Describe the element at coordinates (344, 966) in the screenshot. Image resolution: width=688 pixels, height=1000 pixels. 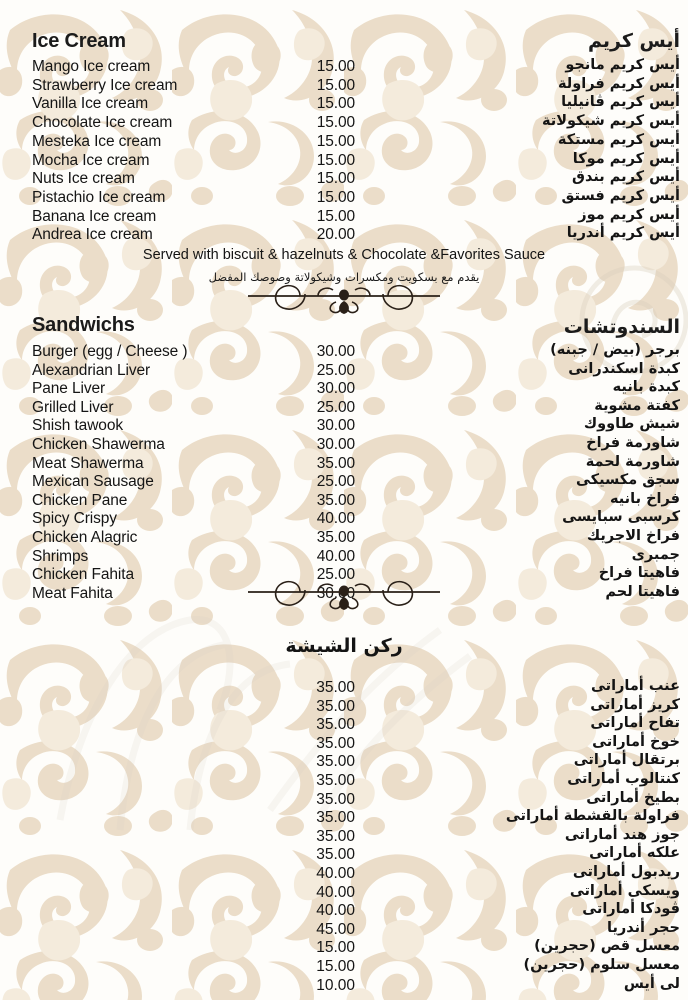
I see `shisha-item-row: 15.00 معسل سلوم (حجرين)` at that location.